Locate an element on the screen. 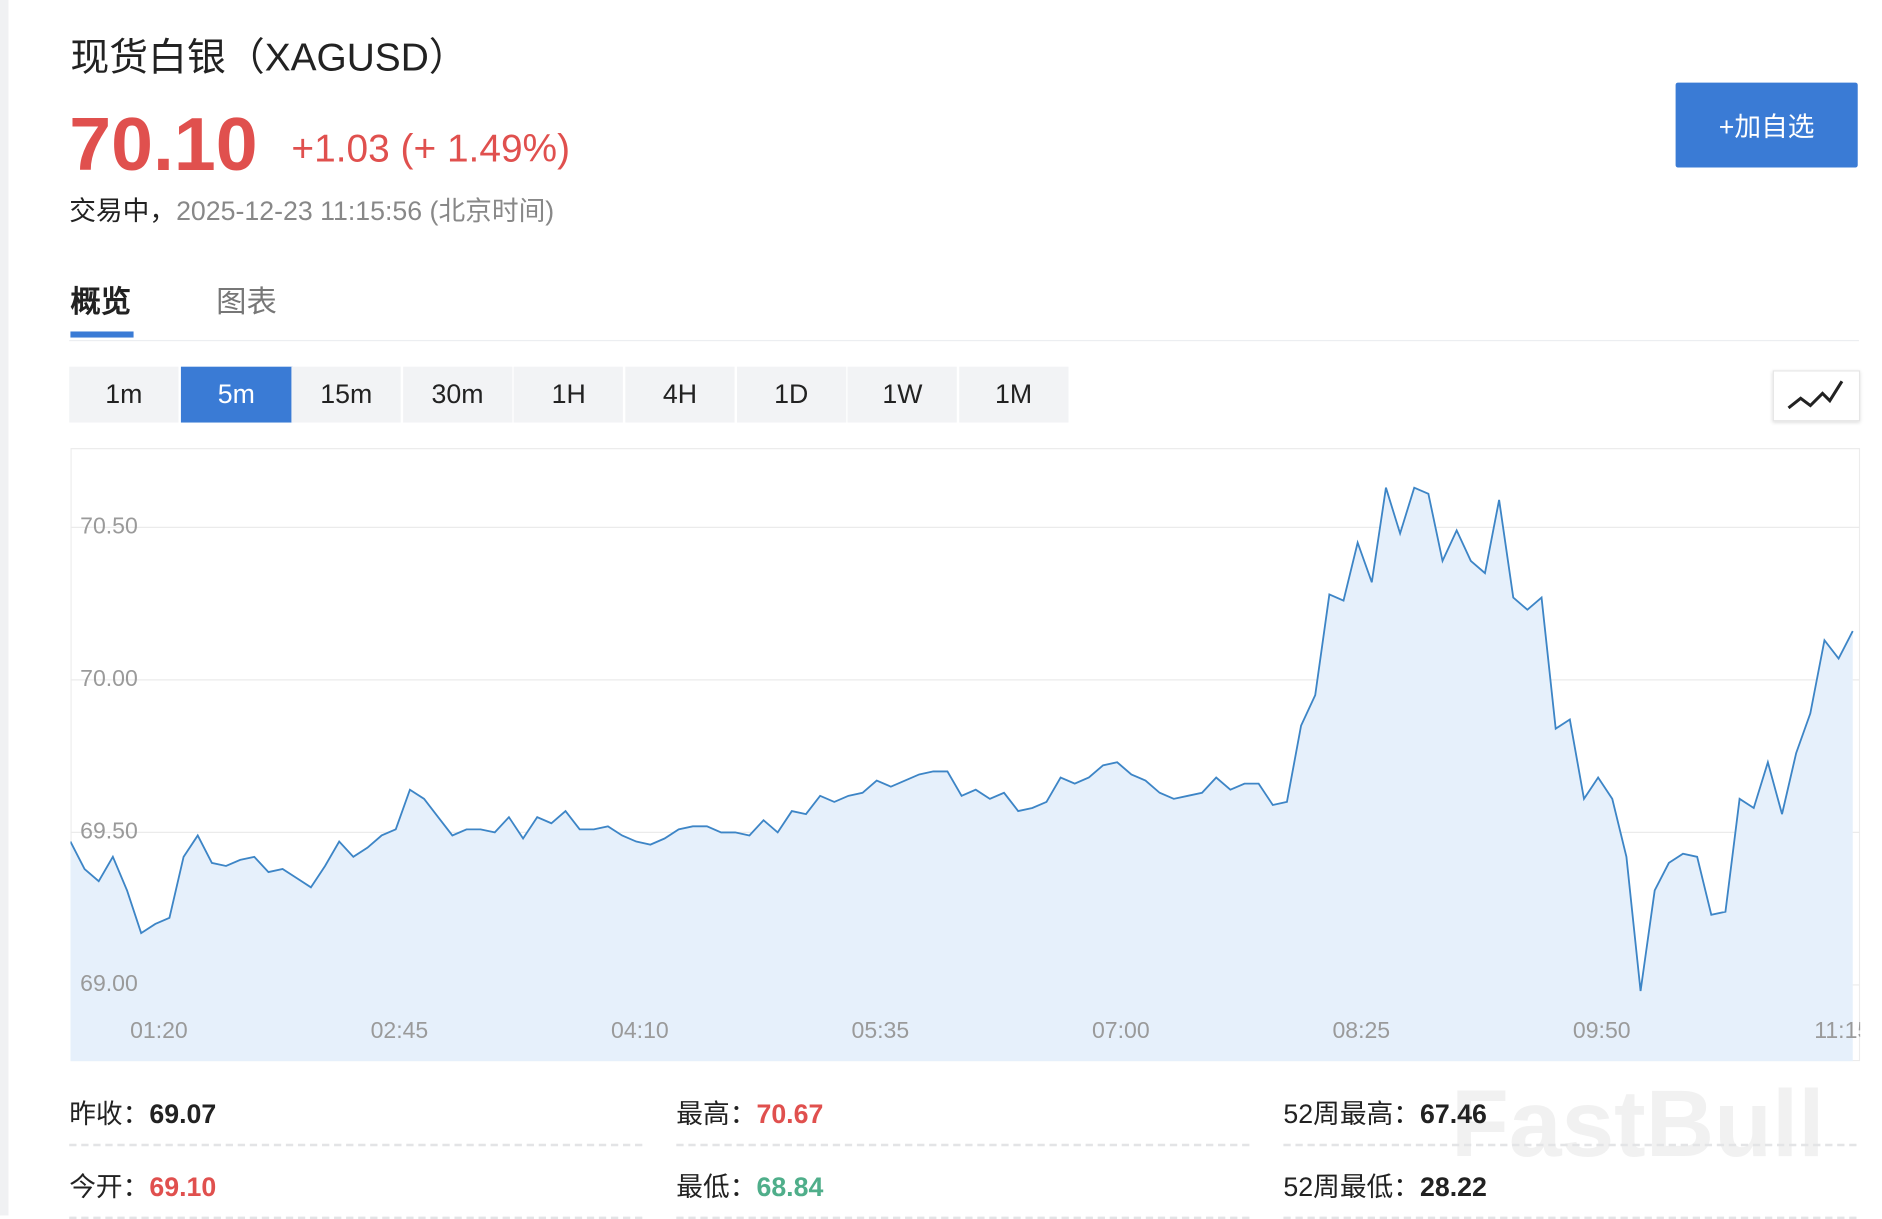 The width and height of the screenshot is (1882, 1219). timeframe-button: 1D is located at coordinates (791, 394).